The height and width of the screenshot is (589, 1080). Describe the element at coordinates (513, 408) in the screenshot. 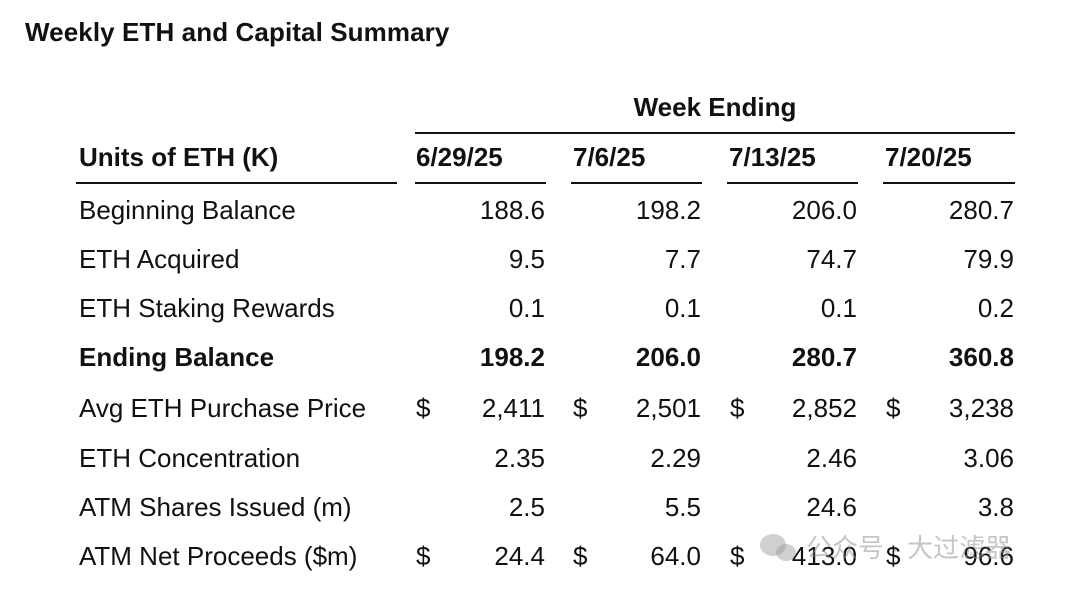

I see `table-cell: 2,411` at that location.